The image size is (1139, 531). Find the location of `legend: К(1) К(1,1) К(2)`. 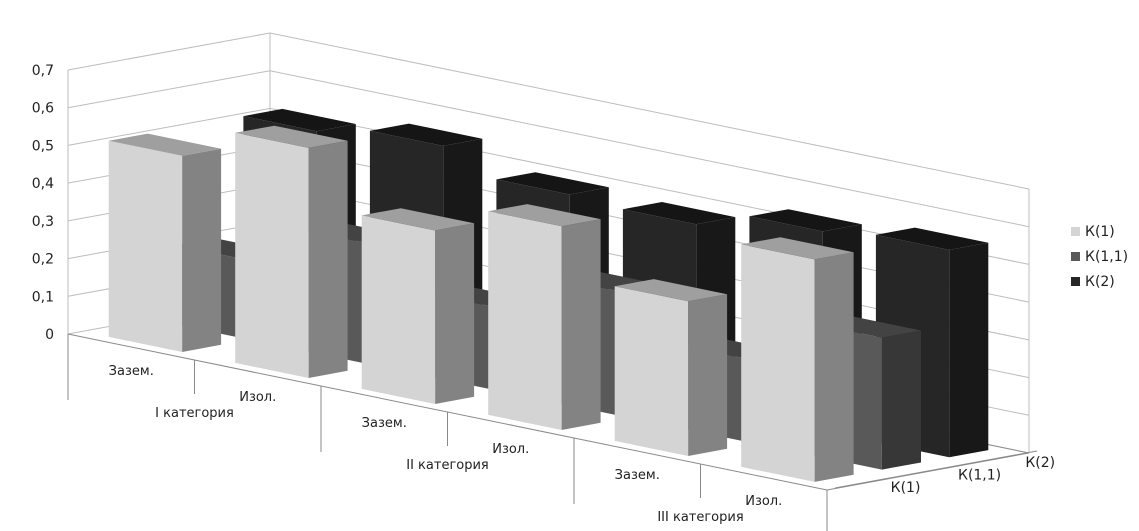

legend: К(1) К(1,1) К(2) is located at coordinates (1099, 257).